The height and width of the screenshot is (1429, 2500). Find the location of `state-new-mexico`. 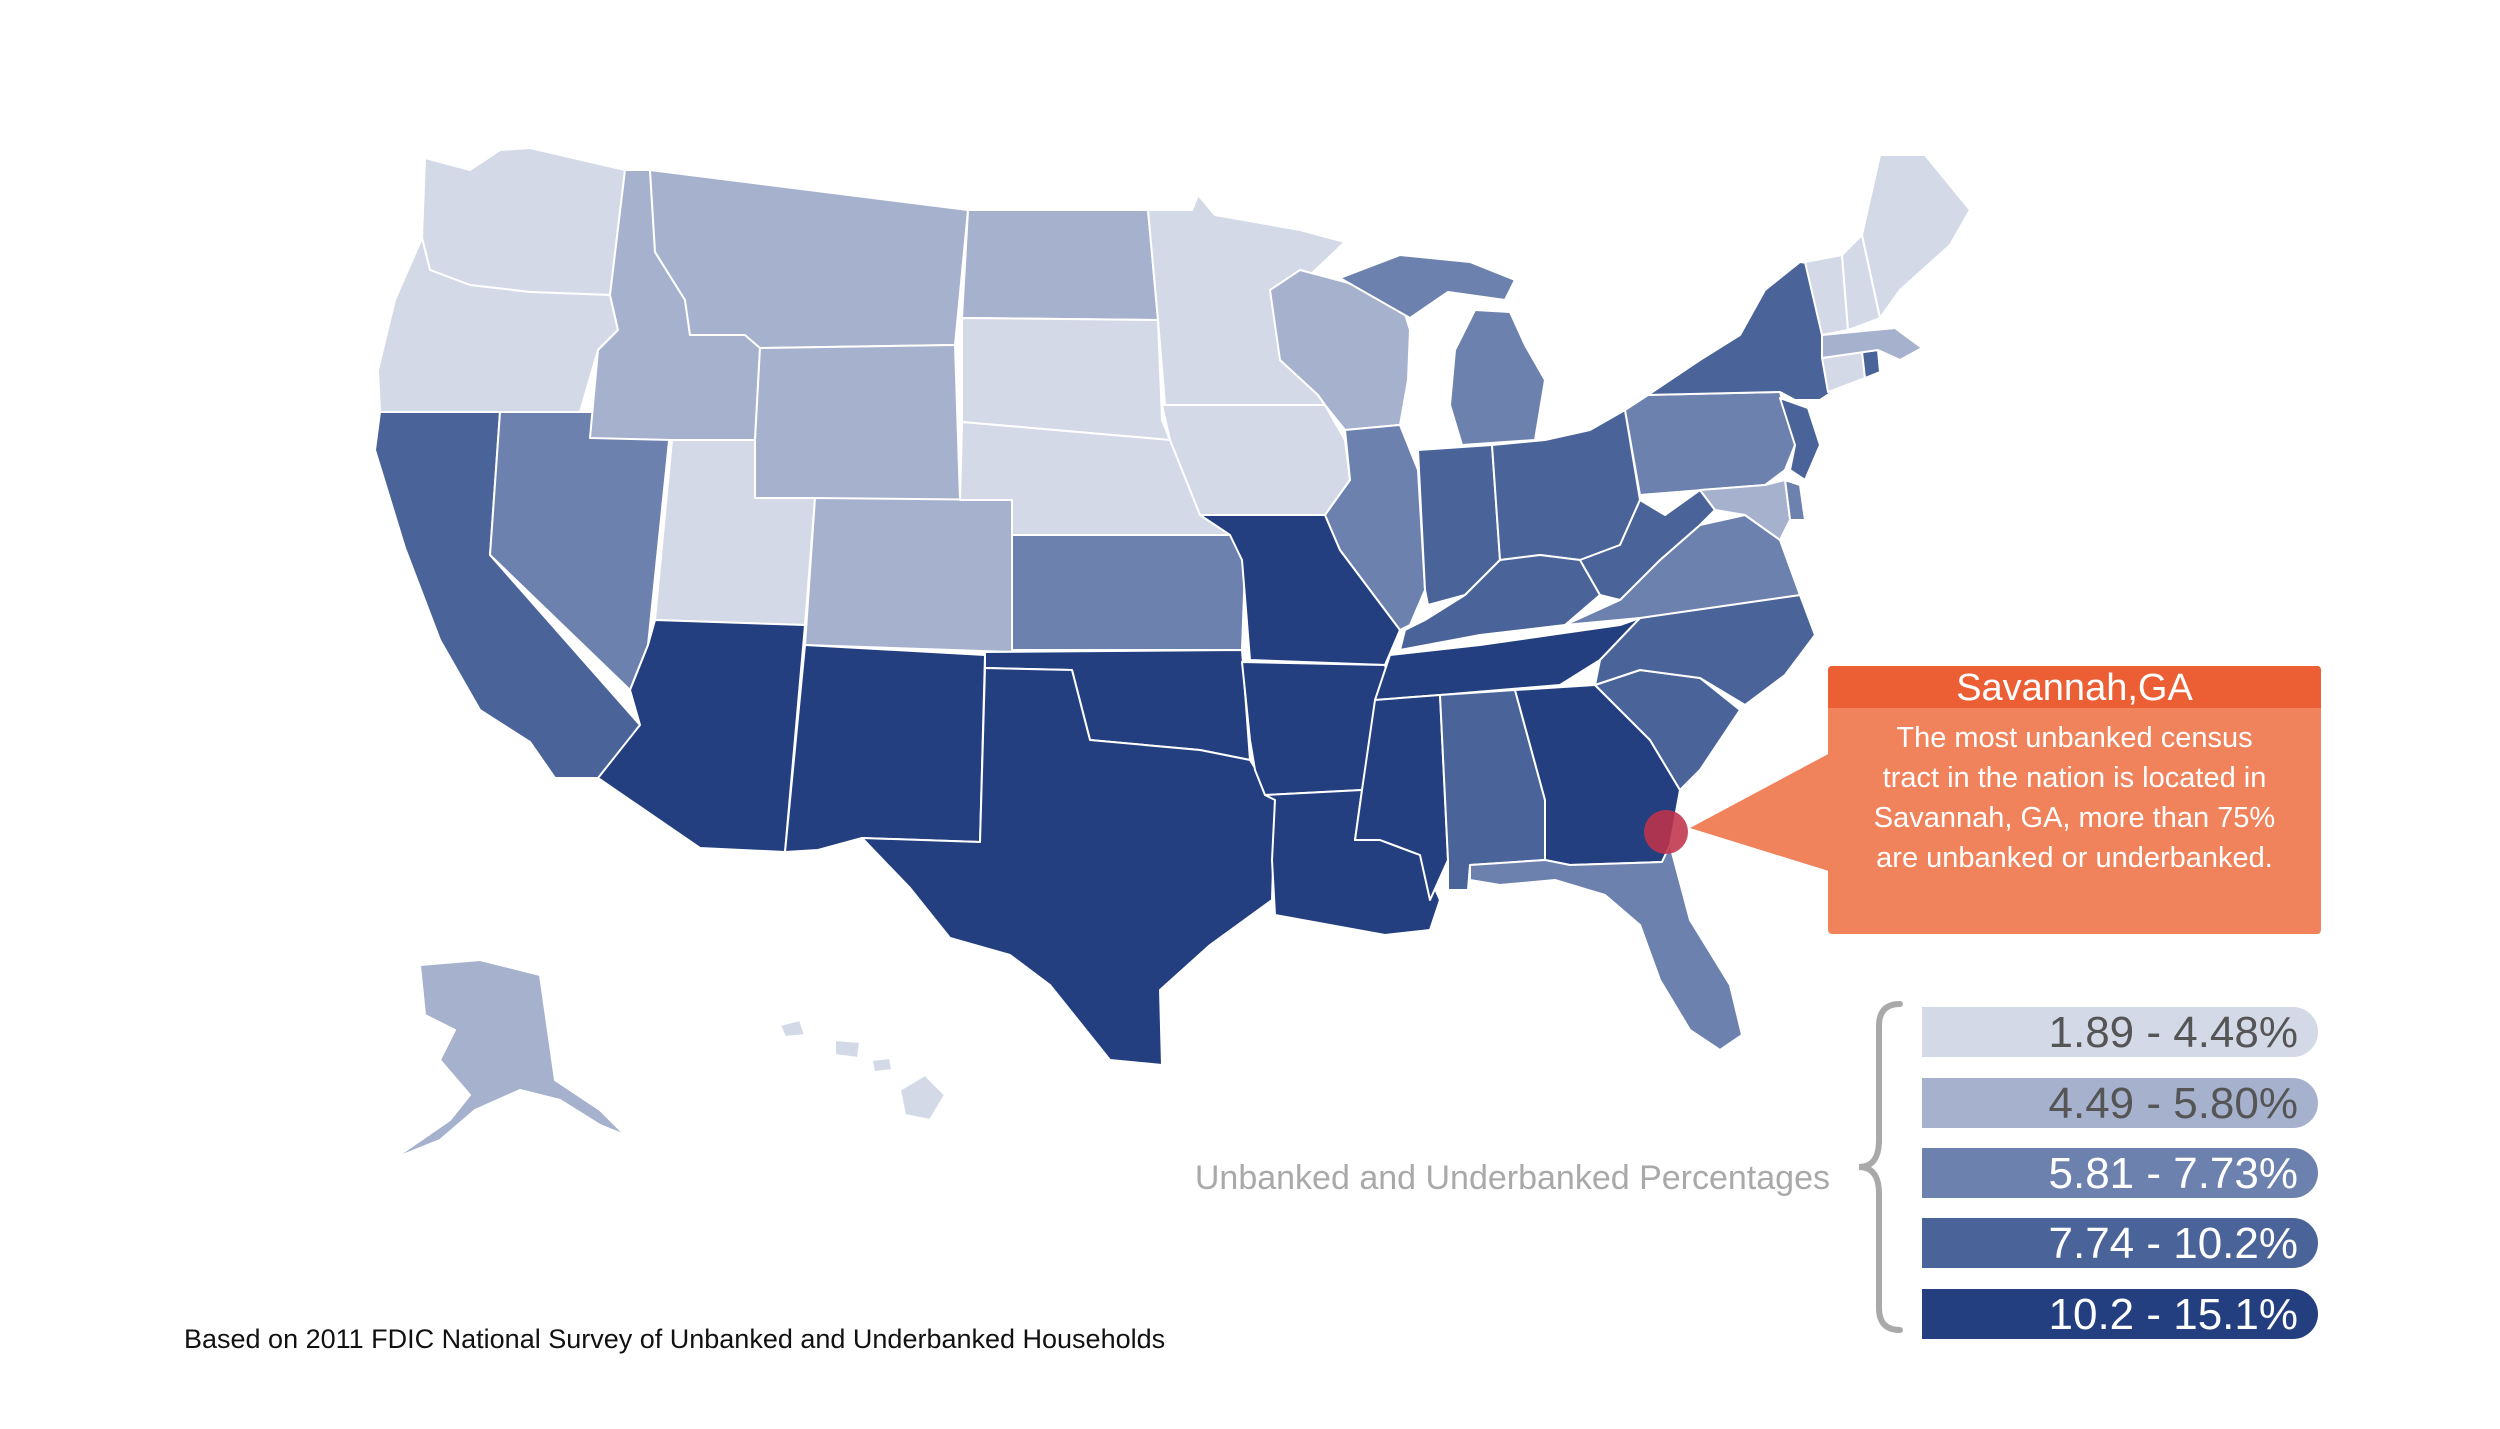

state-new-mexico is located at coordinates (885, 748).